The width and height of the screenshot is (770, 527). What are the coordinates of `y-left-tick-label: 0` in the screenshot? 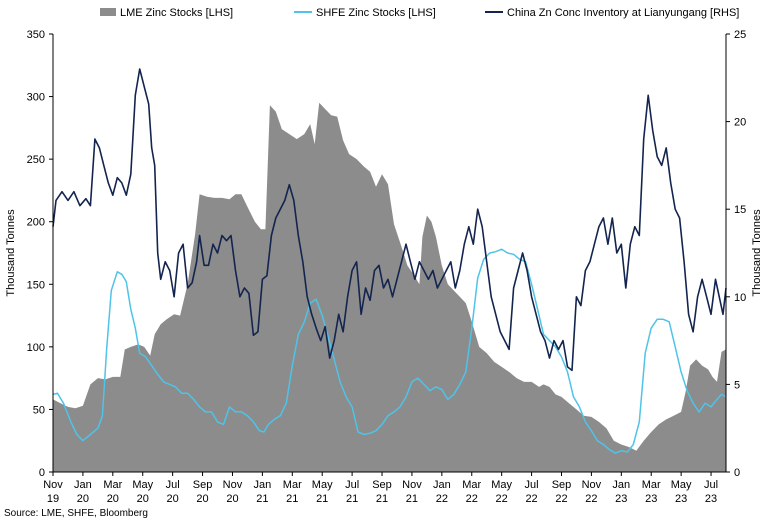 It's located at (42, 473).